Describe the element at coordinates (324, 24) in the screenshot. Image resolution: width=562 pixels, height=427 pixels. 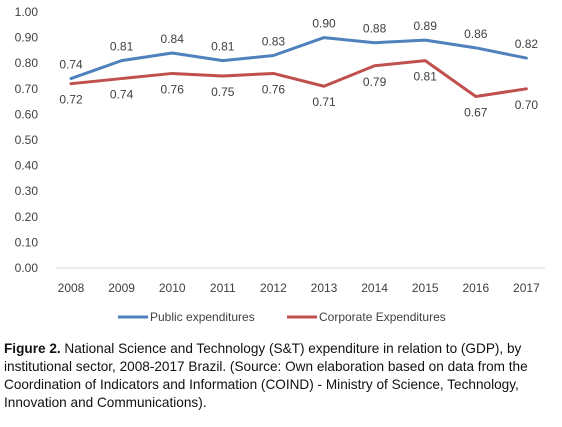
I see `public-data-label: 0.90` at that location.